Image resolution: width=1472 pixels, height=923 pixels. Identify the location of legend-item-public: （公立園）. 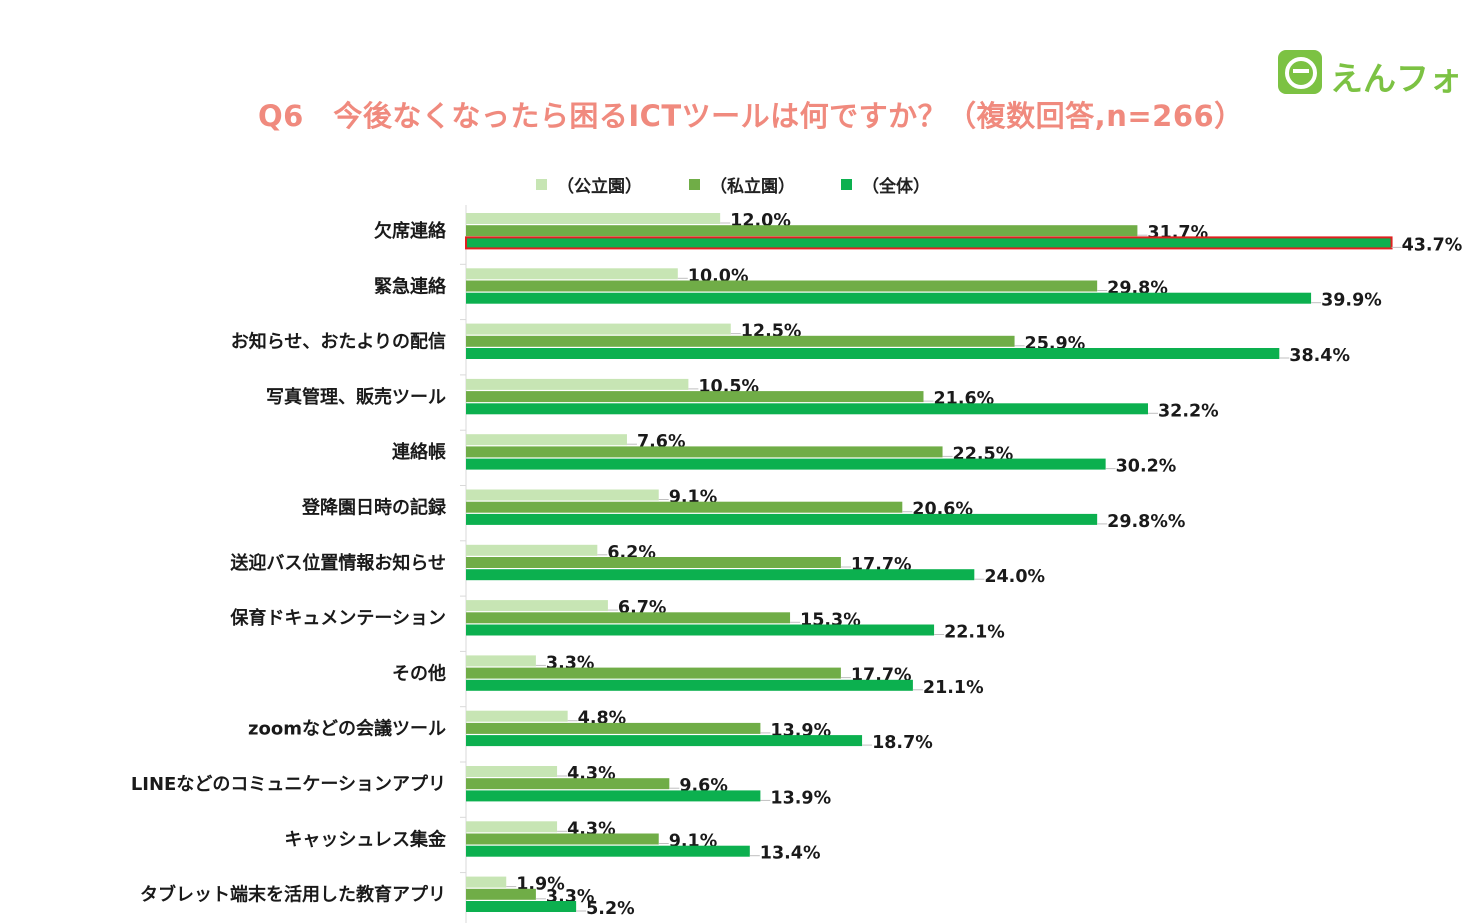
(589, 184).